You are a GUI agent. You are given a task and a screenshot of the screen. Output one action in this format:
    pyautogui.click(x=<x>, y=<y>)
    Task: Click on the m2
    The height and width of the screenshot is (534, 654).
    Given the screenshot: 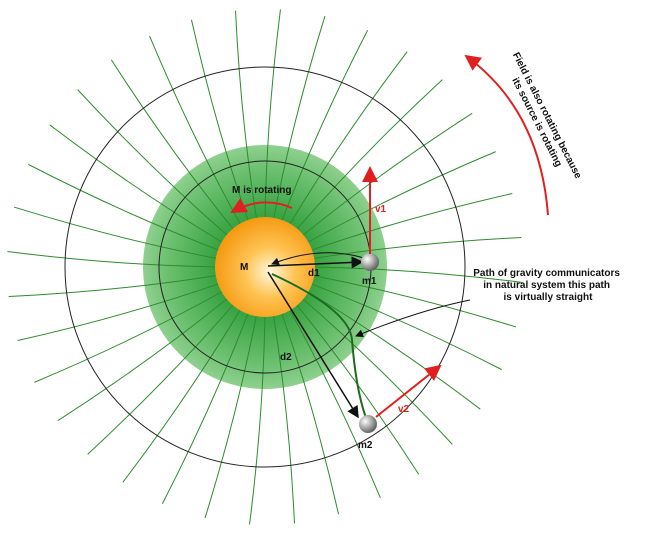 What is the action you would take?
    pyautogui.click(x=368, y=424)
    